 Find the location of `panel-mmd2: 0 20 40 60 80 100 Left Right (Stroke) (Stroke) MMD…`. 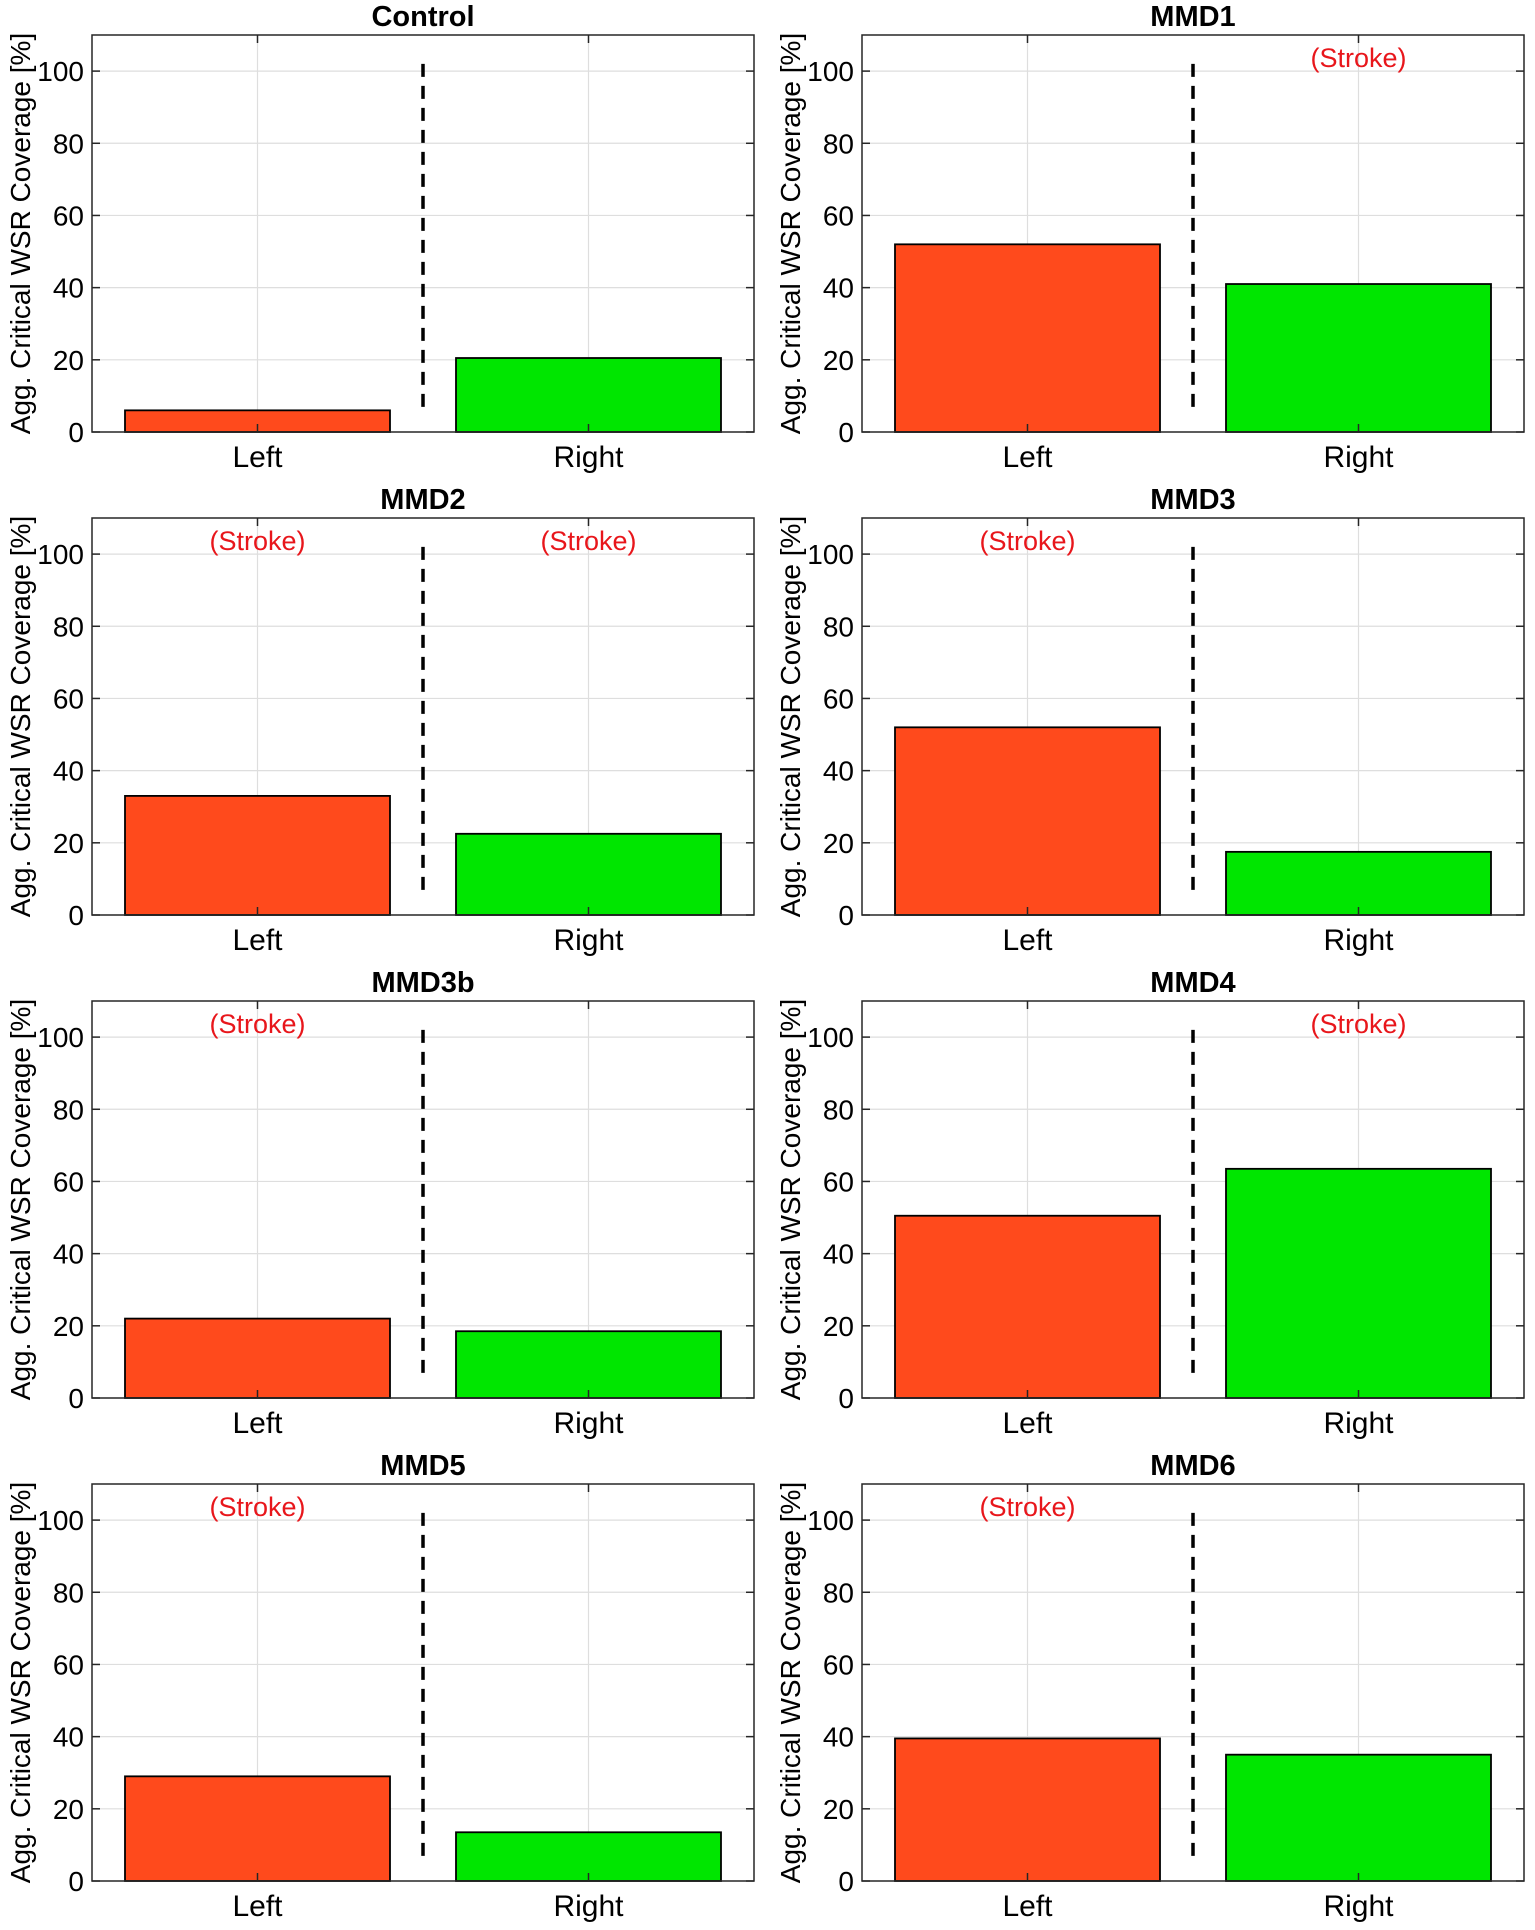

panel-mmd2: 0 20 40 60 80 100 Left Right (Stroke) (Stroke) MMD… is located at coordinates (380, 720).